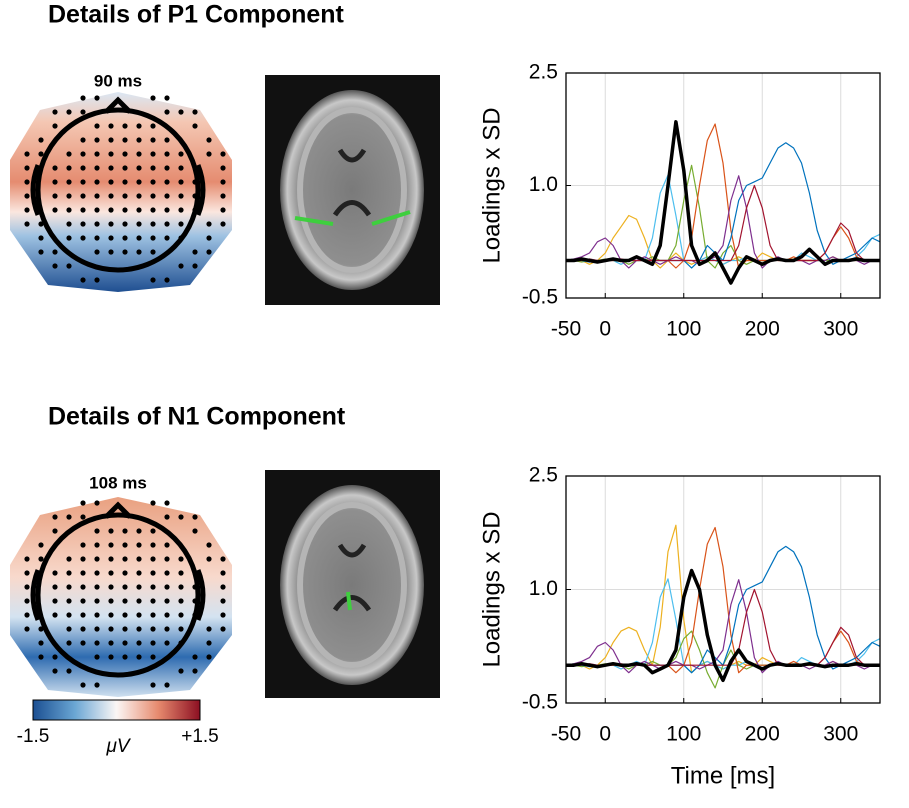 The image size is (909, 808). What do you see at coordinates (118, 746) in the screenshot?
I see `colorbar-unit: μV` at bounding box center [118, 746].